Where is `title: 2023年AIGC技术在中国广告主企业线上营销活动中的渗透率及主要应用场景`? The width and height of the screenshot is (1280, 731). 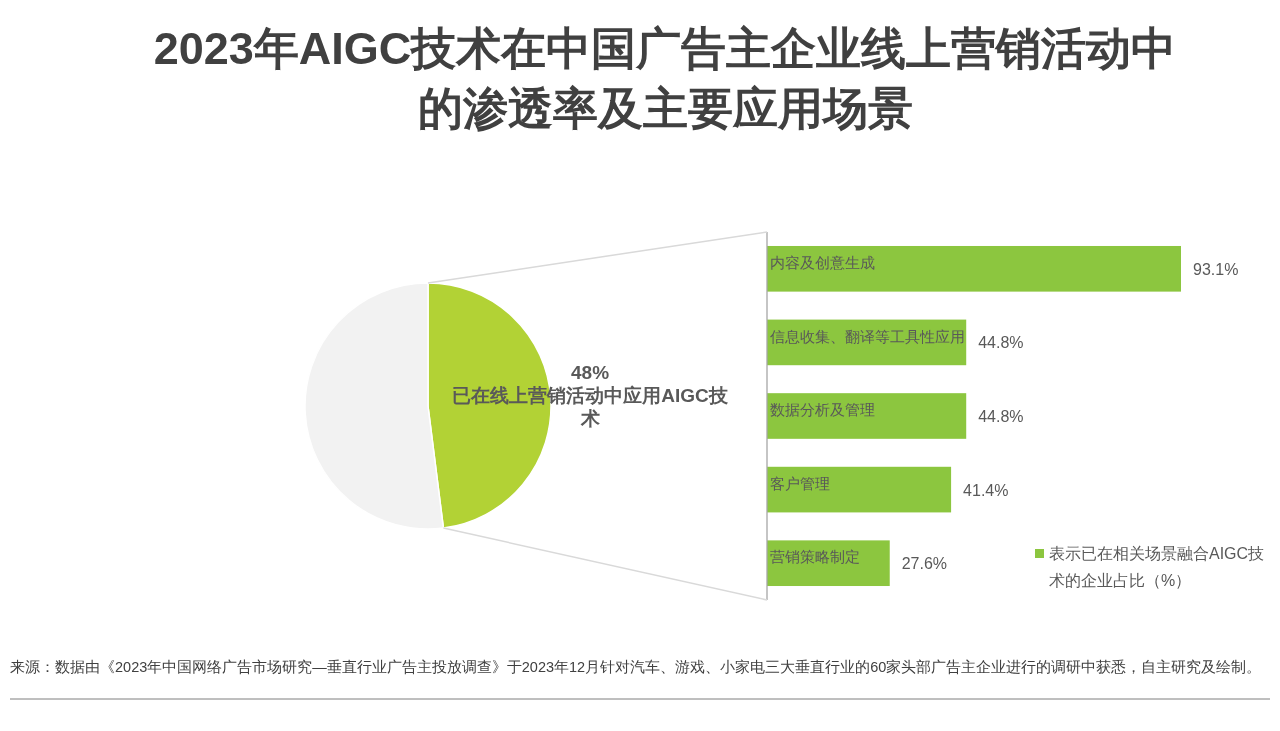 title: 2023年AIGC技术在中国广告主企业线上营销活动中的渗透率及主要应用场景 is located at coordinates (665, 78).